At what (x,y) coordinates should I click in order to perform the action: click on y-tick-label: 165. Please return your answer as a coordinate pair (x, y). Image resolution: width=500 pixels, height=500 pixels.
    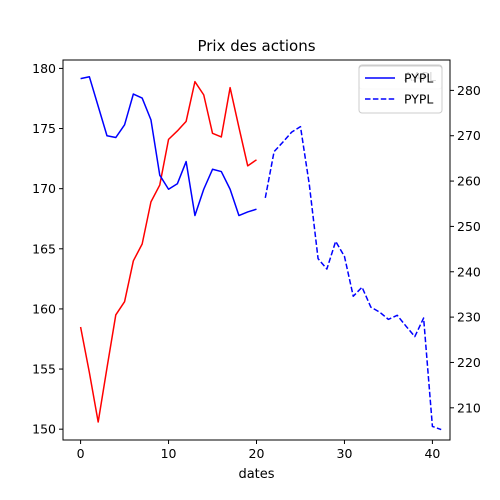
    Looking at the image, I should click on (44, 248).